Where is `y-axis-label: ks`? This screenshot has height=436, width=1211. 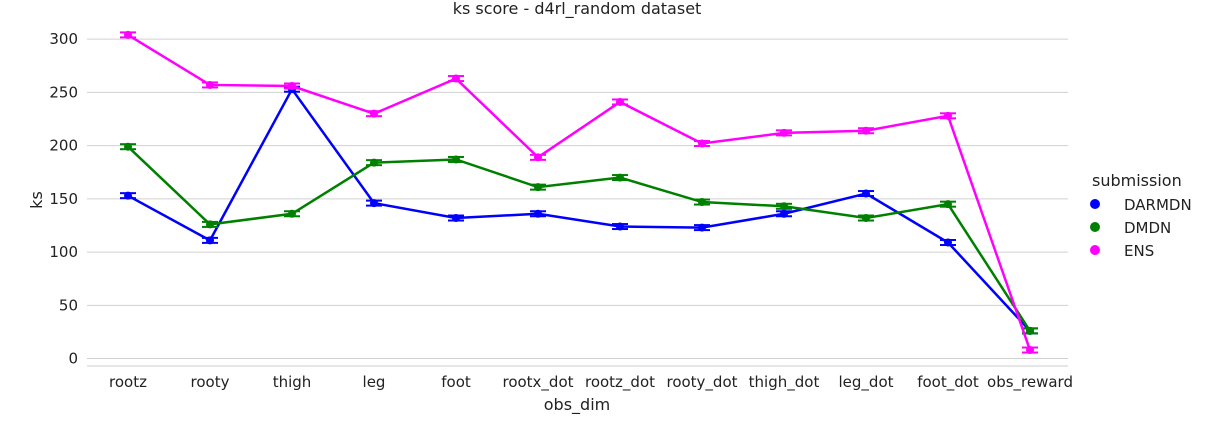
y-axis-label: ks is located at coordinates (36, 200).